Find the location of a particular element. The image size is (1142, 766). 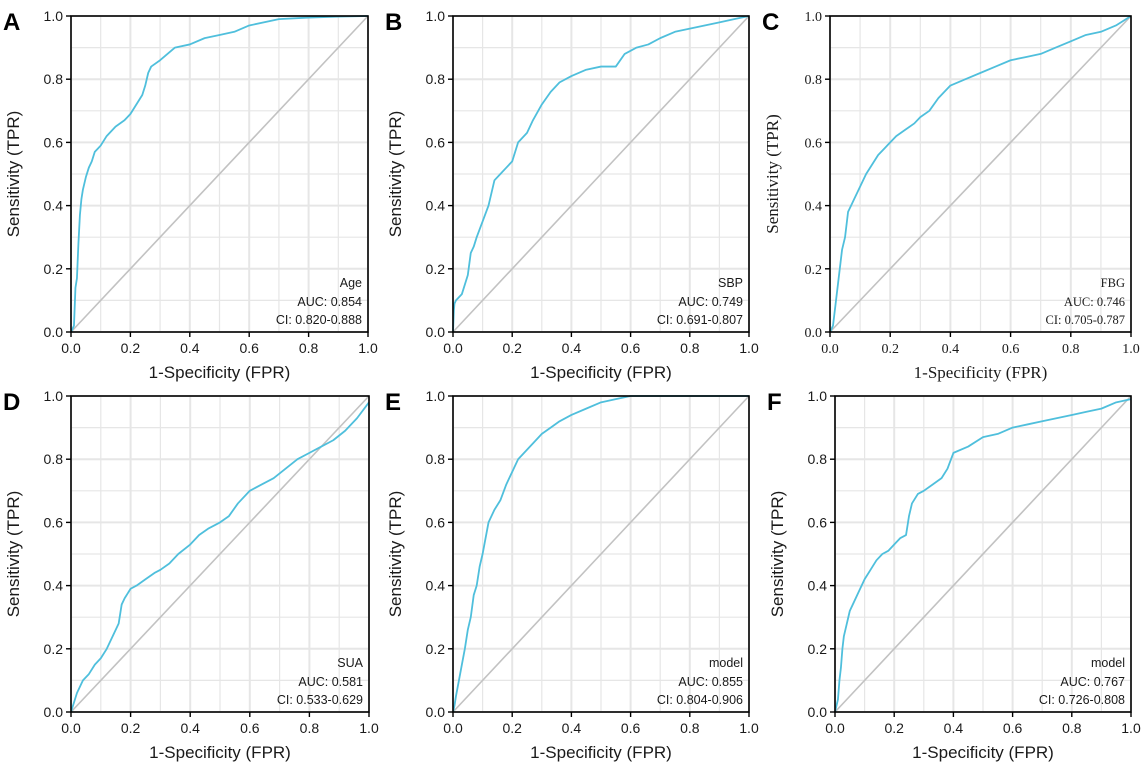

legend-auc-value: AUC: 0.855 is located at coordinates (710, 682).